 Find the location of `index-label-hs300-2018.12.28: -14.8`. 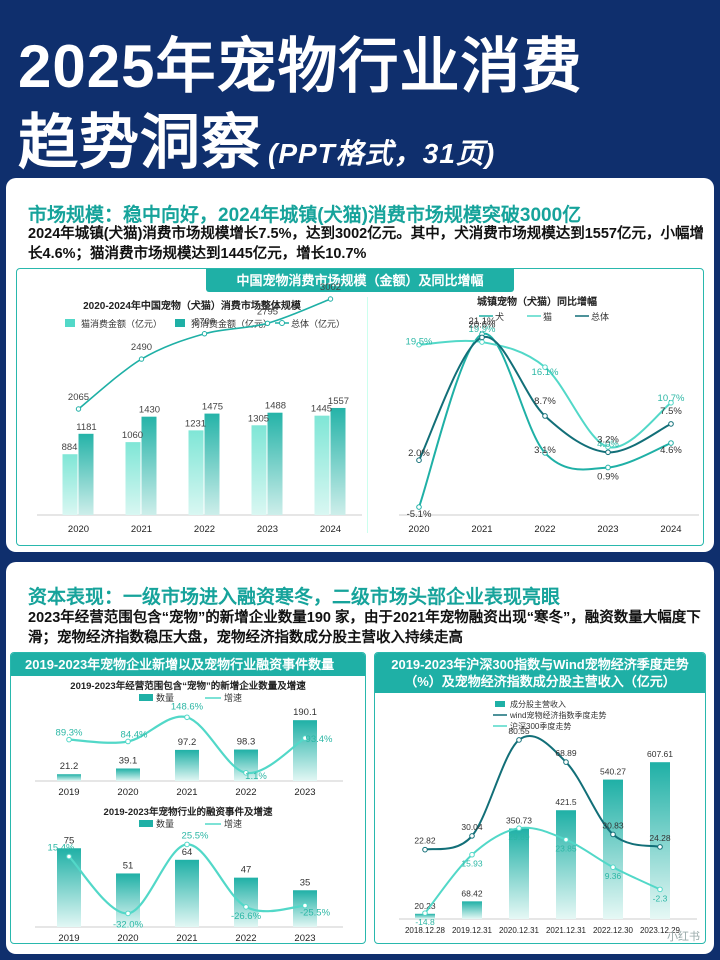

index-label-hs300-2018.12.28: -14.8 is located at coordinates (425, 922).